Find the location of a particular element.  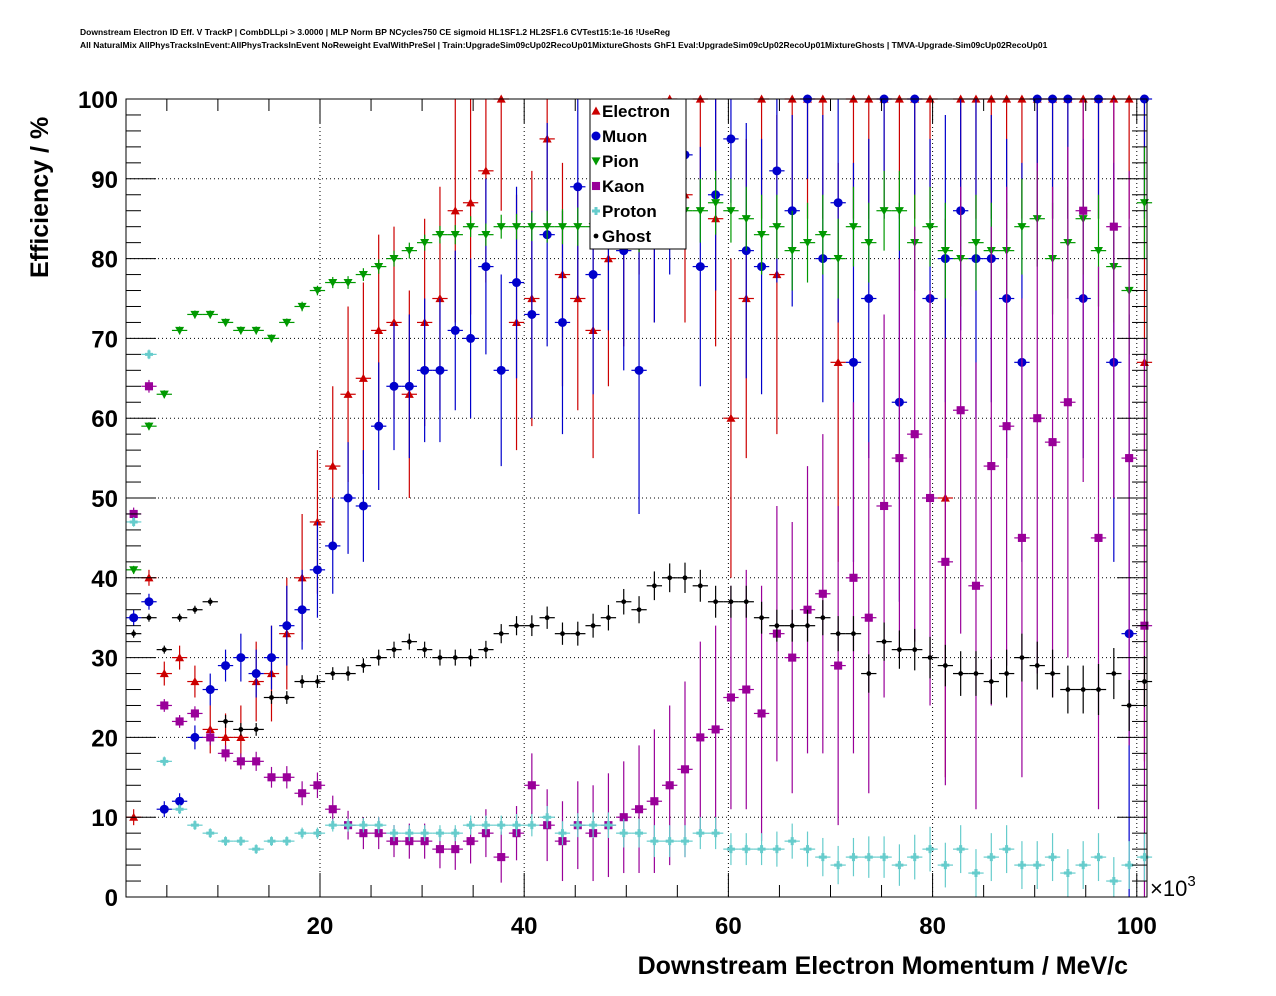

kaon-legend-icon is located at coordinates (596, 186).